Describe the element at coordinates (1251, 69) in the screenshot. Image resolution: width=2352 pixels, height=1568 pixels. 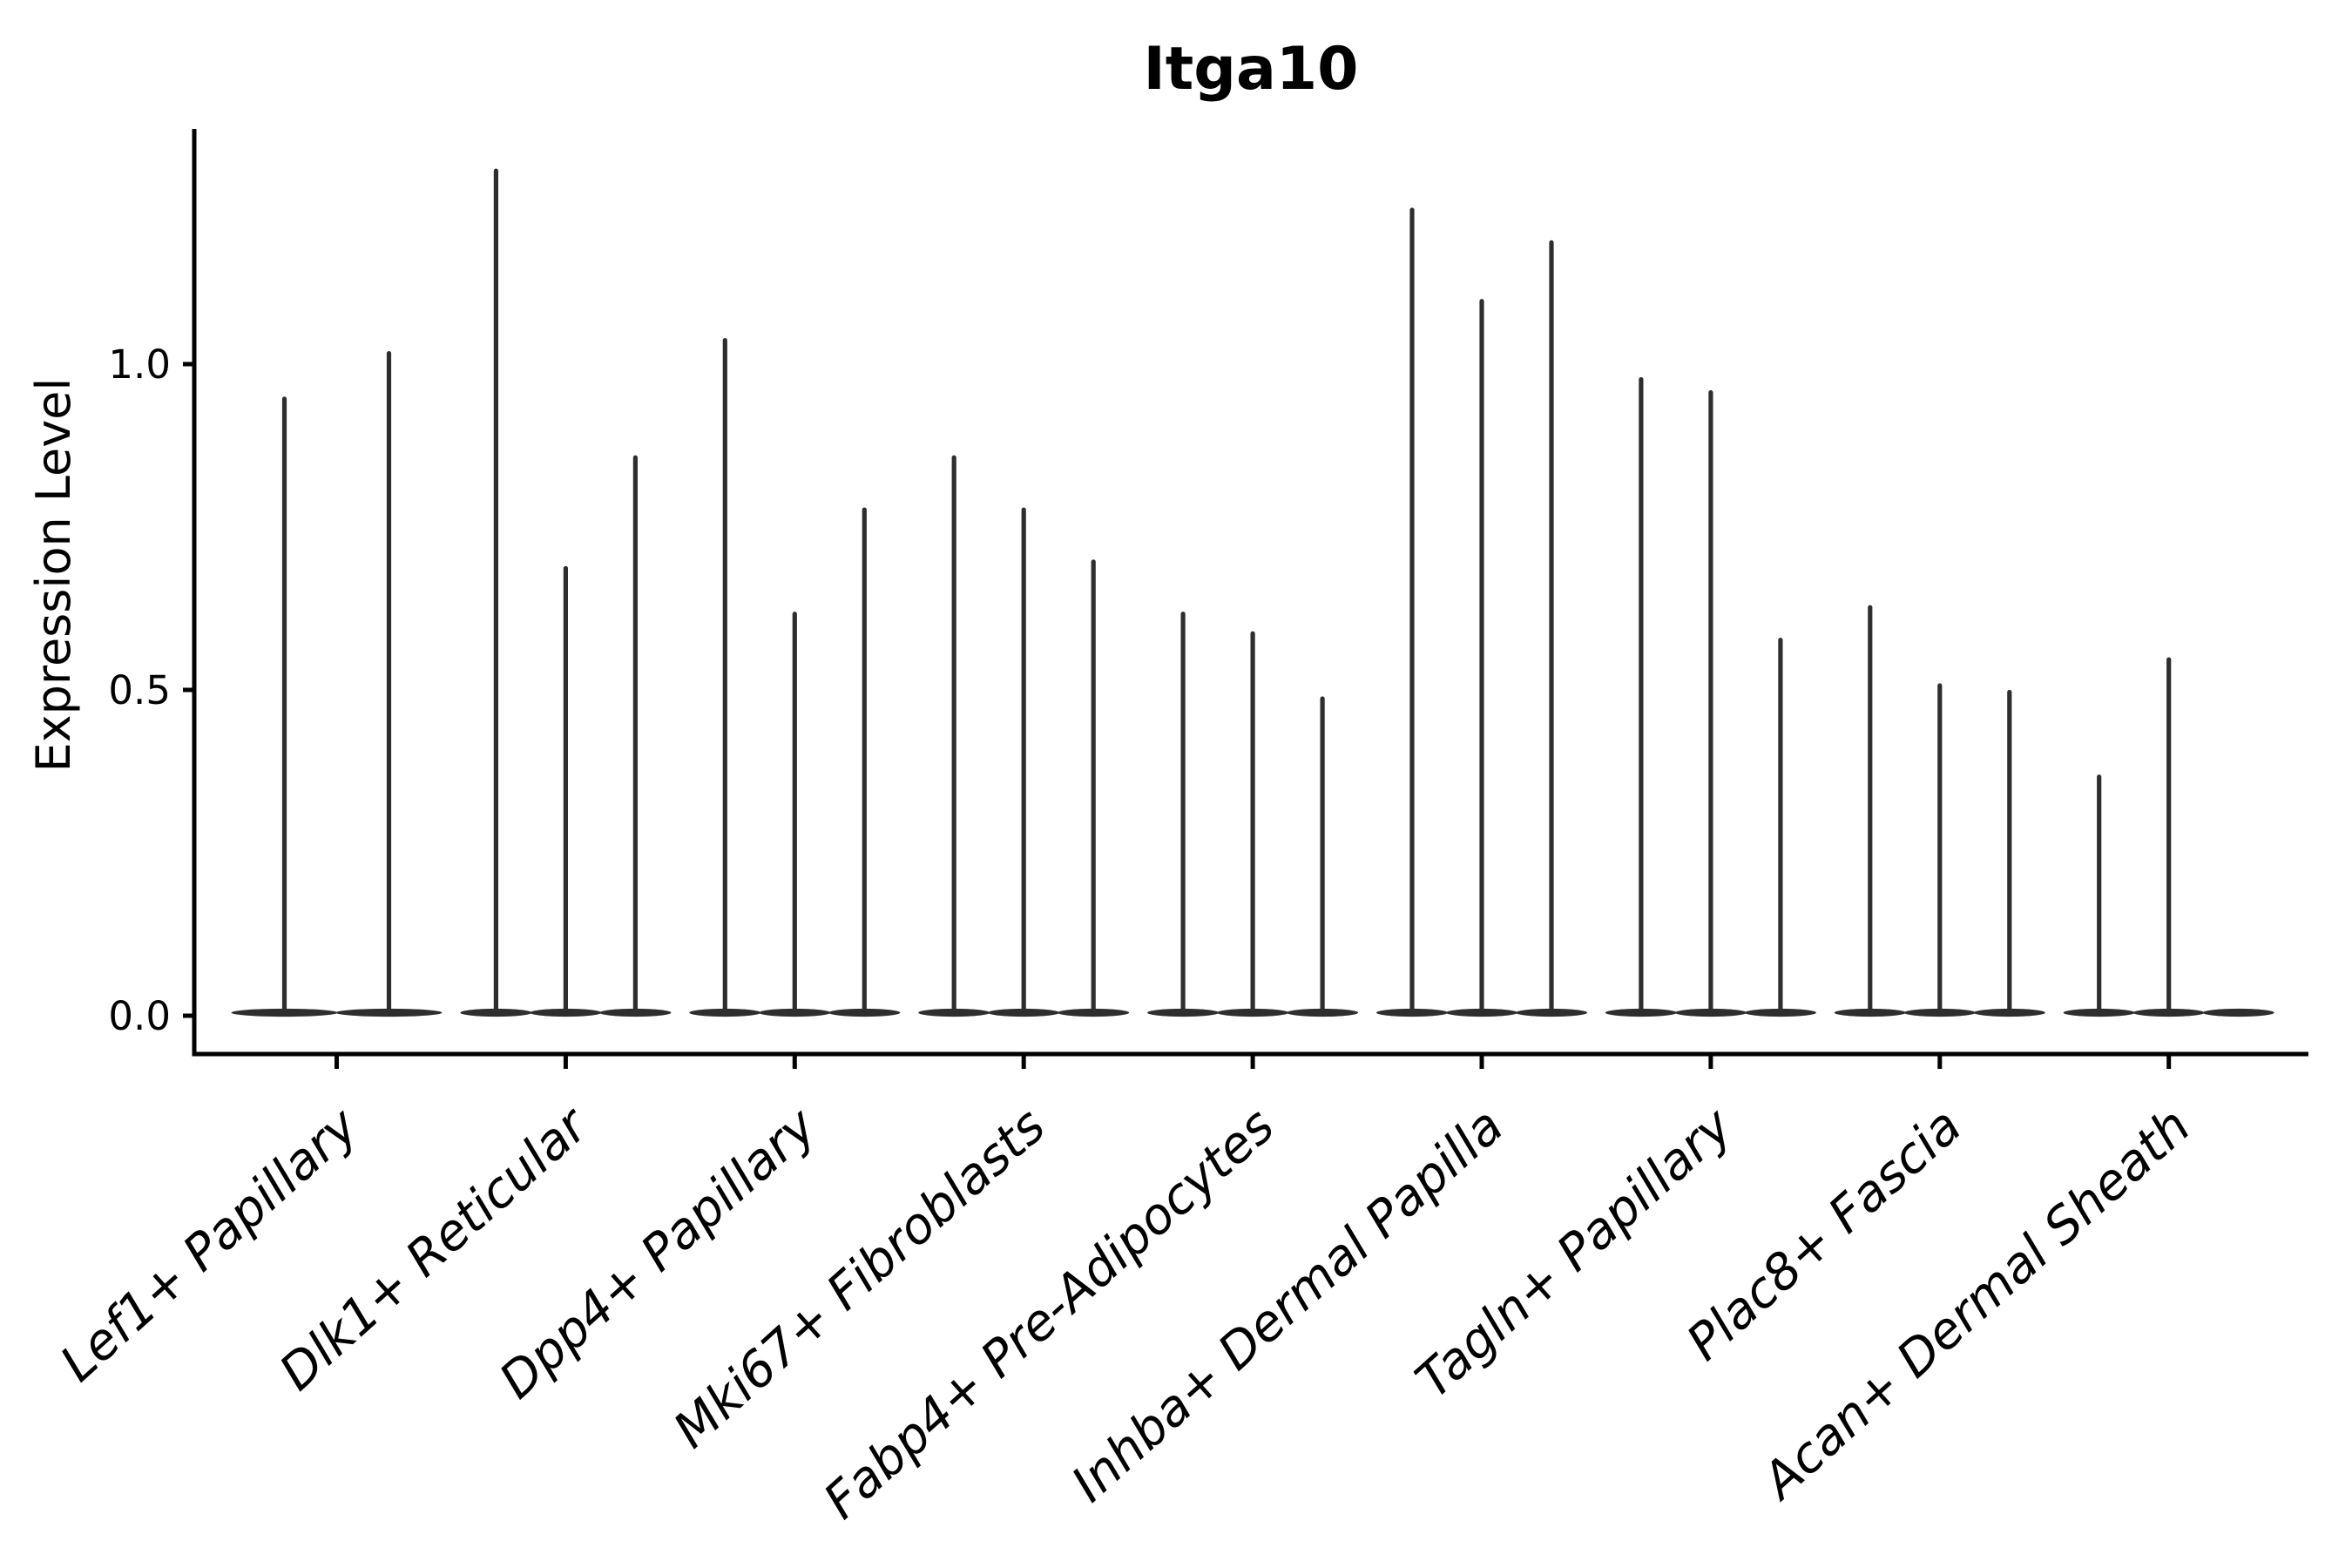
I see `chart-title: Itga10` at that location.